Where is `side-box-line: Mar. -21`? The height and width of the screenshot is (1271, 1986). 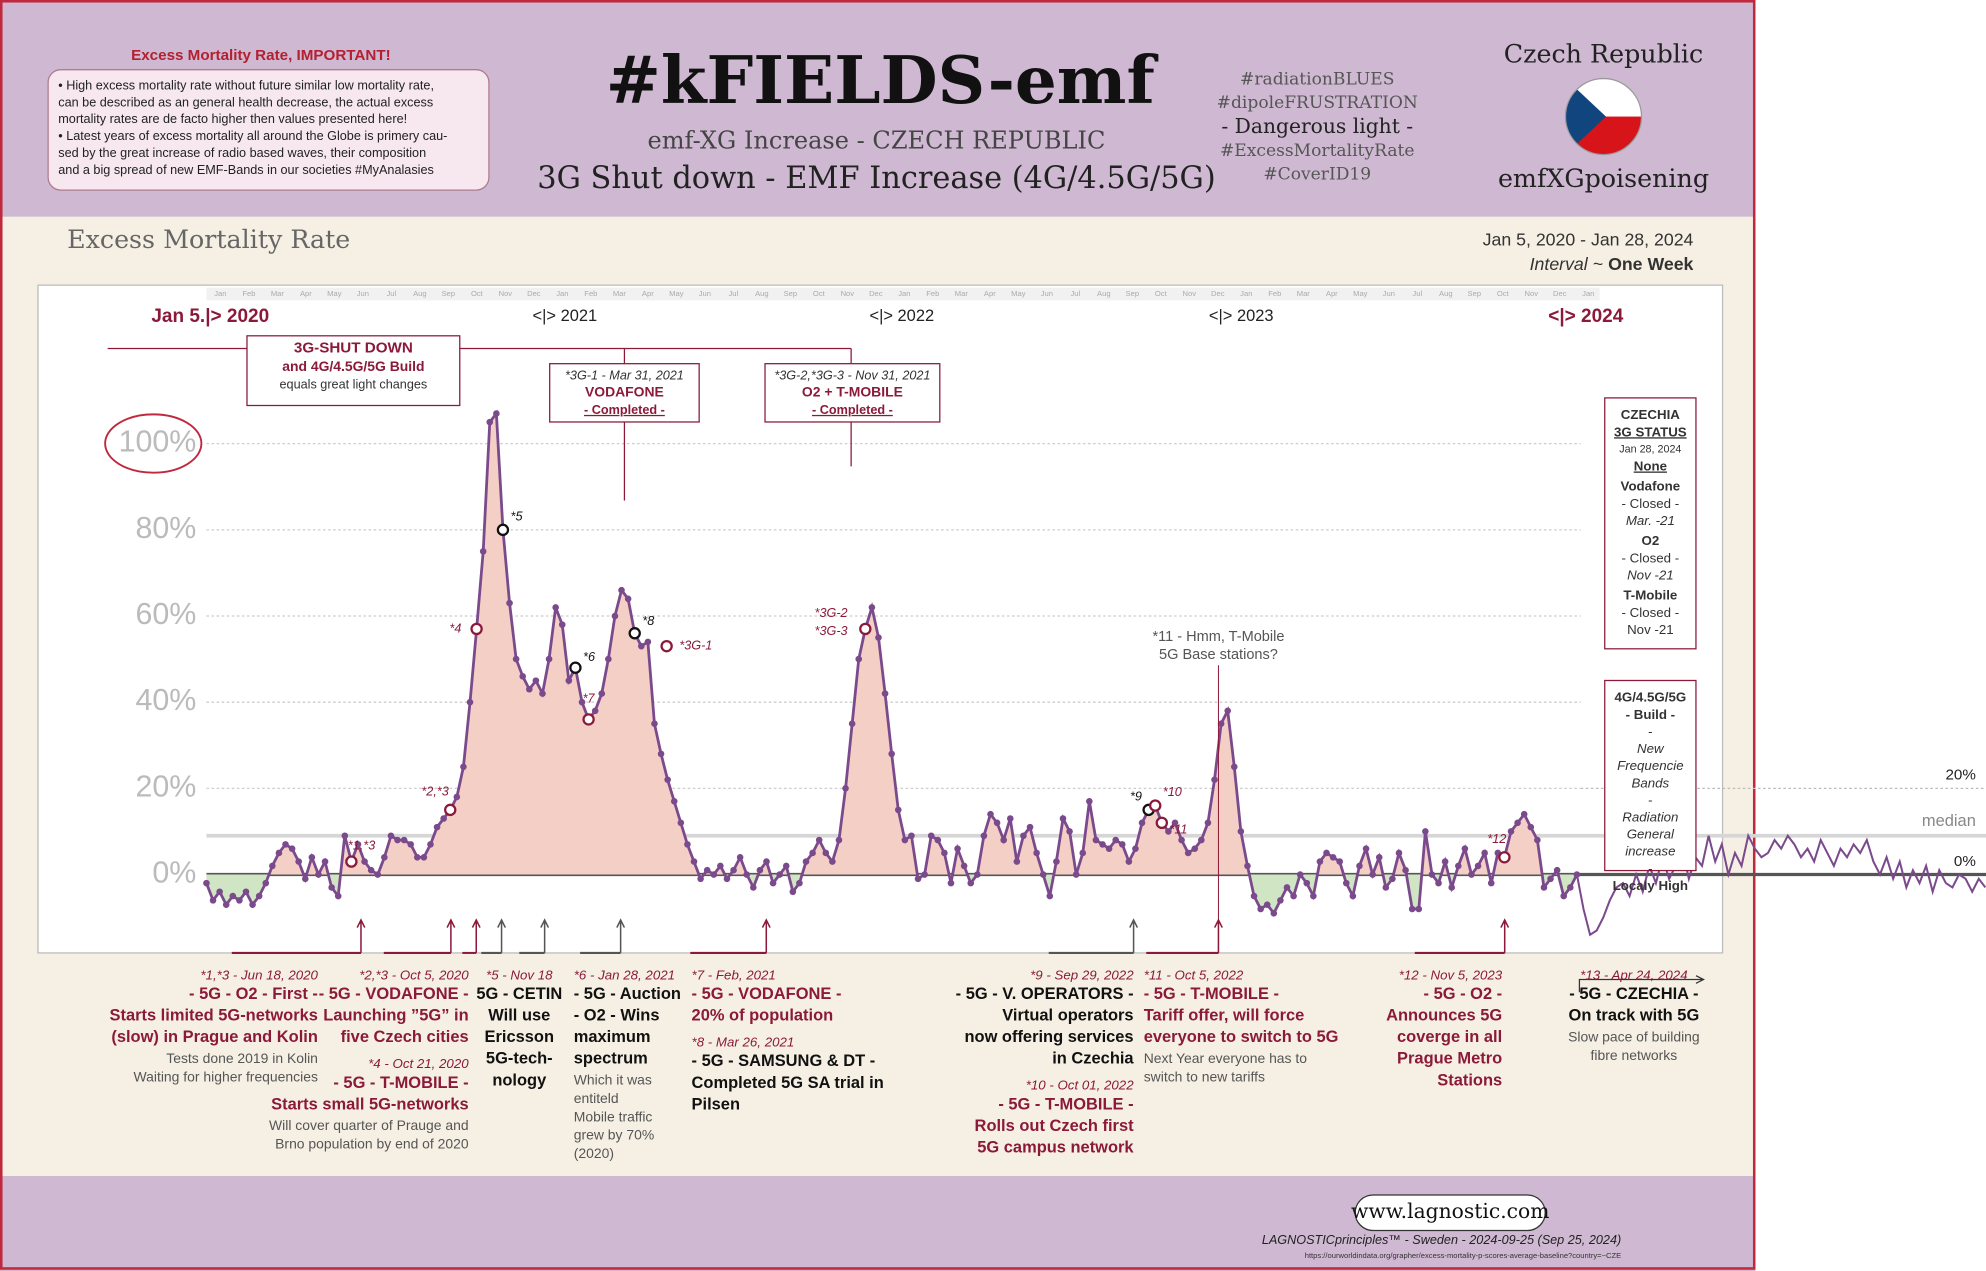
side-box-line: Mar. -21 is located at coordinates (1650, 520).